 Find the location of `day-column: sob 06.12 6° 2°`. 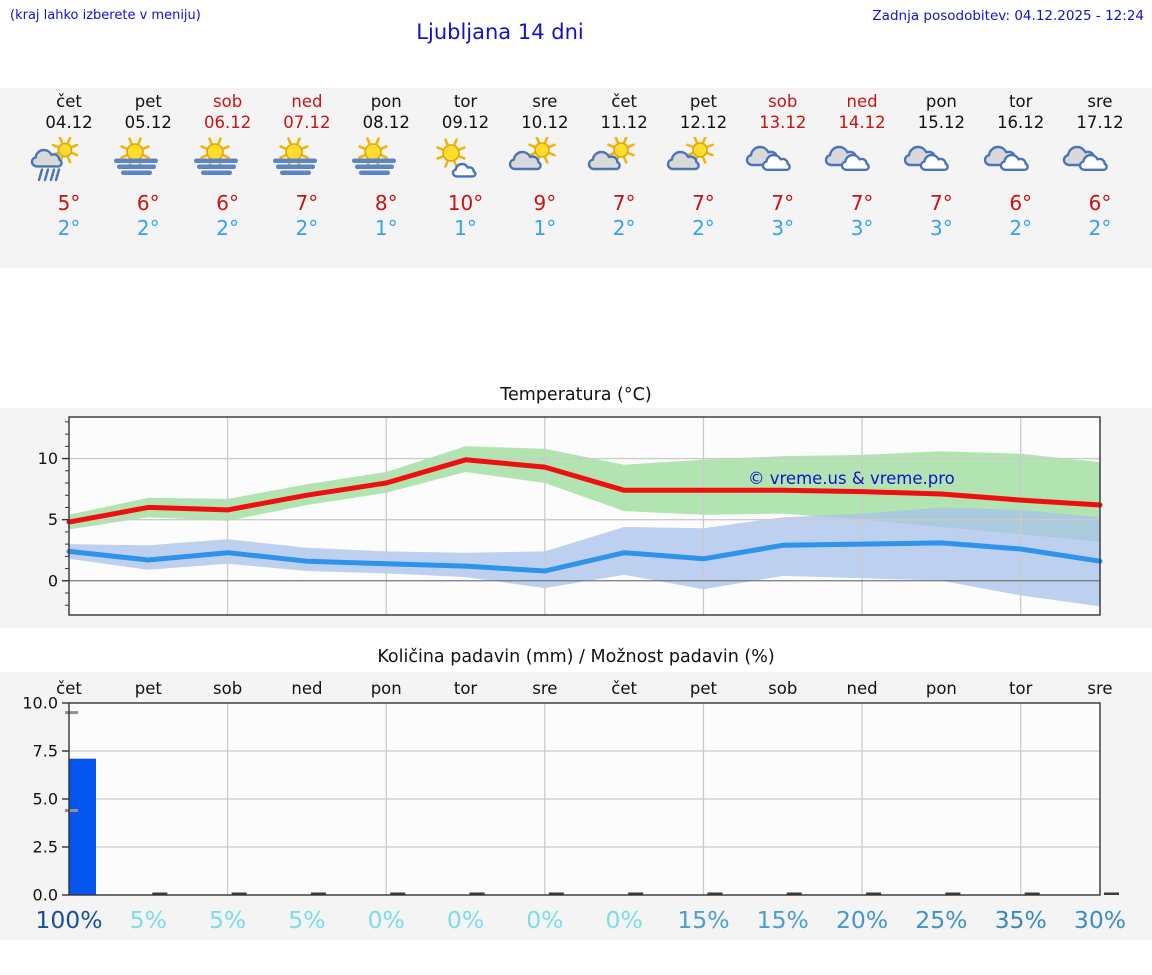

day-column: sob 06.12 6° 2° is located at coordinates (228, 164).